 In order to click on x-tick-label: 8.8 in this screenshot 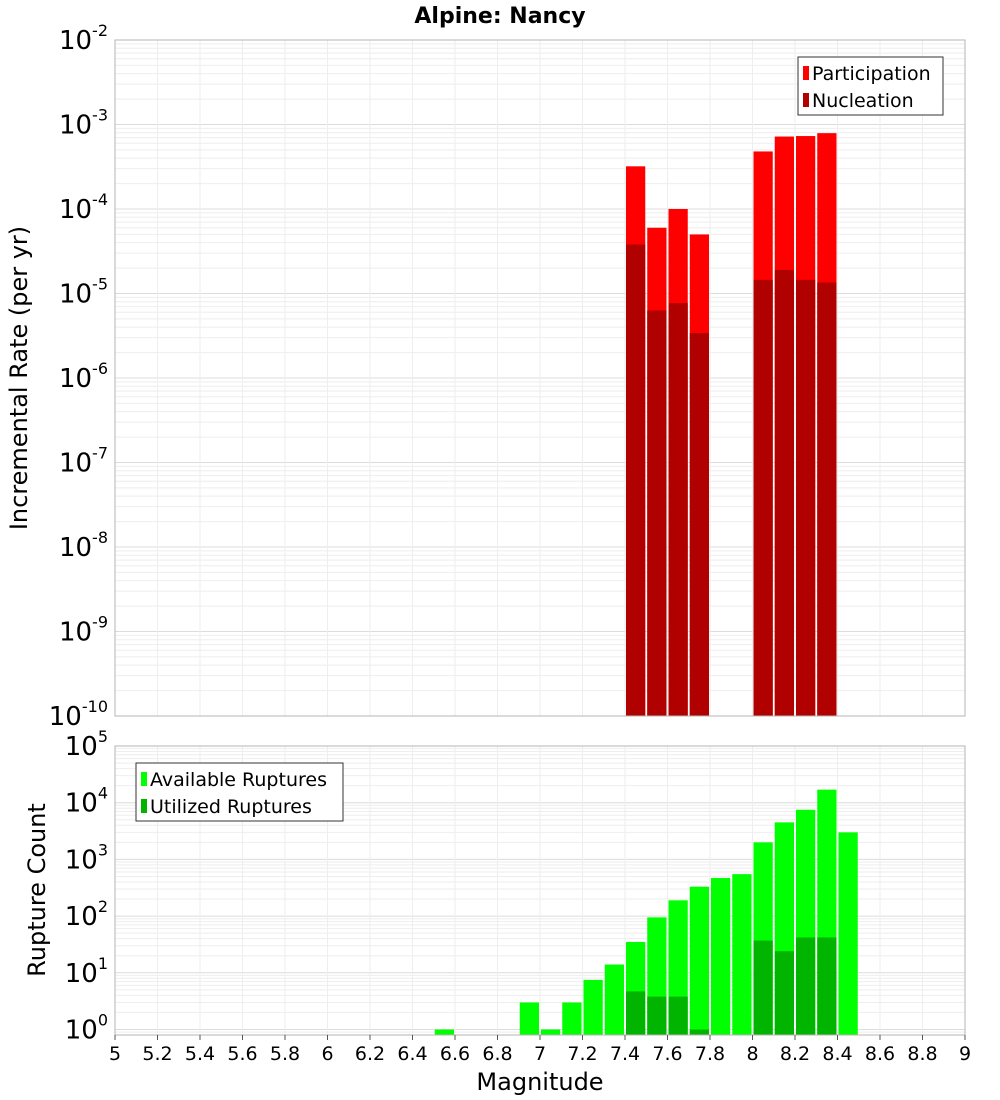, I will do `click(922, 1054)`.